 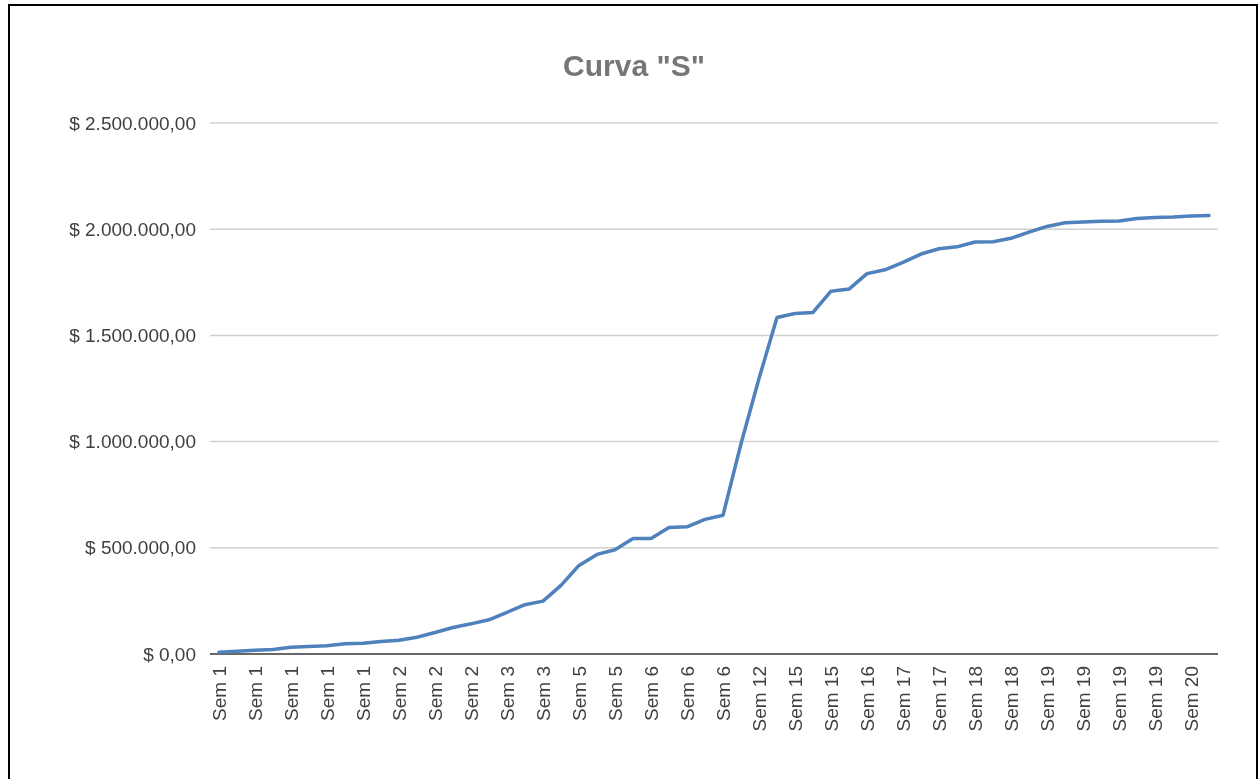 I want to click on y-tick-label: $ 2.000.000,00, so click(x=132, y=229).